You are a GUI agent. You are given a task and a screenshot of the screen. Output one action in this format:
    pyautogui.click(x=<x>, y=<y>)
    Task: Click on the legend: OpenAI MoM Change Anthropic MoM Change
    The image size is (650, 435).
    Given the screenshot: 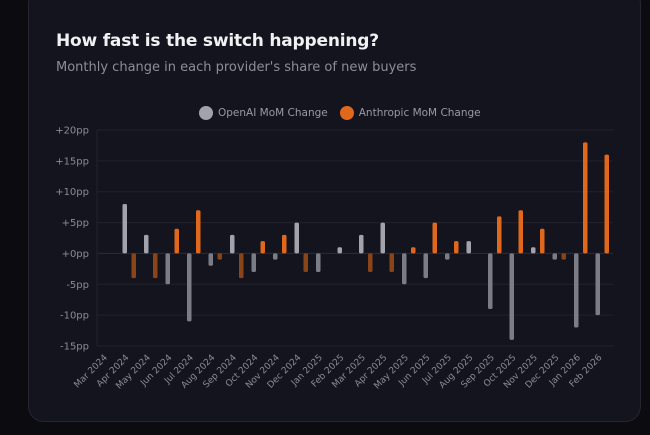 What is the action you would take?
    pyautogui.click(x=346, y=113)
    